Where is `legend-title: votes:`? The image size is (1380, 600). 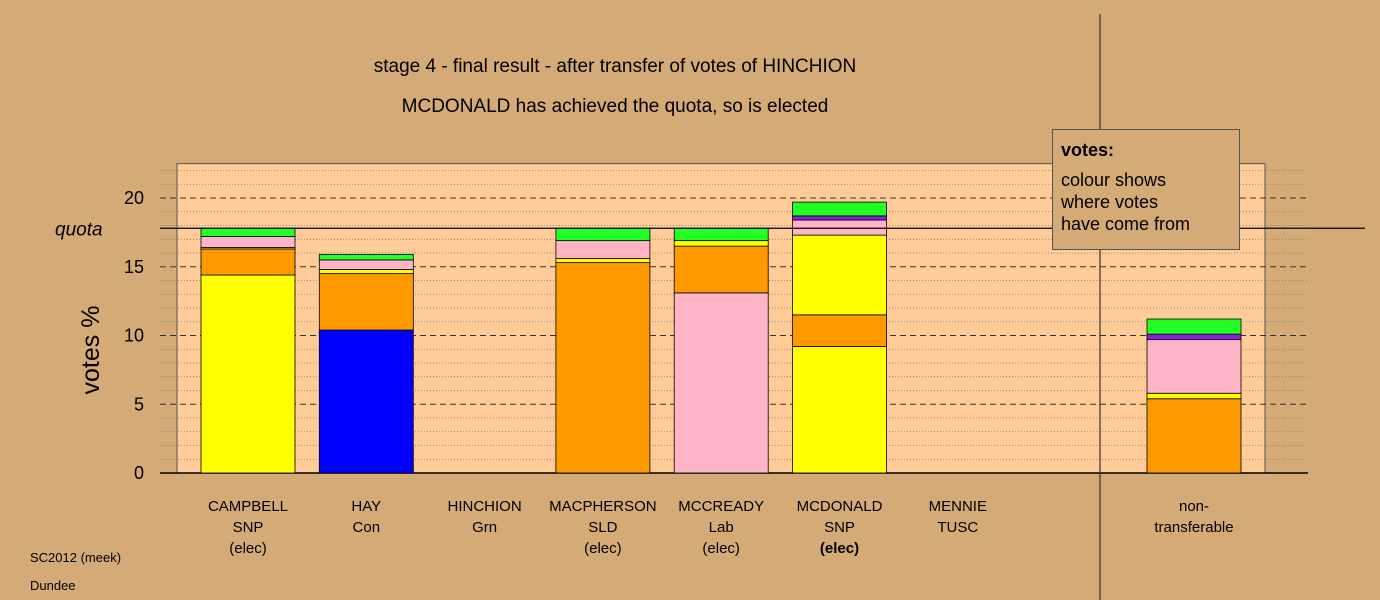 legend-title: votes: is located at coordinates (1088, 150).